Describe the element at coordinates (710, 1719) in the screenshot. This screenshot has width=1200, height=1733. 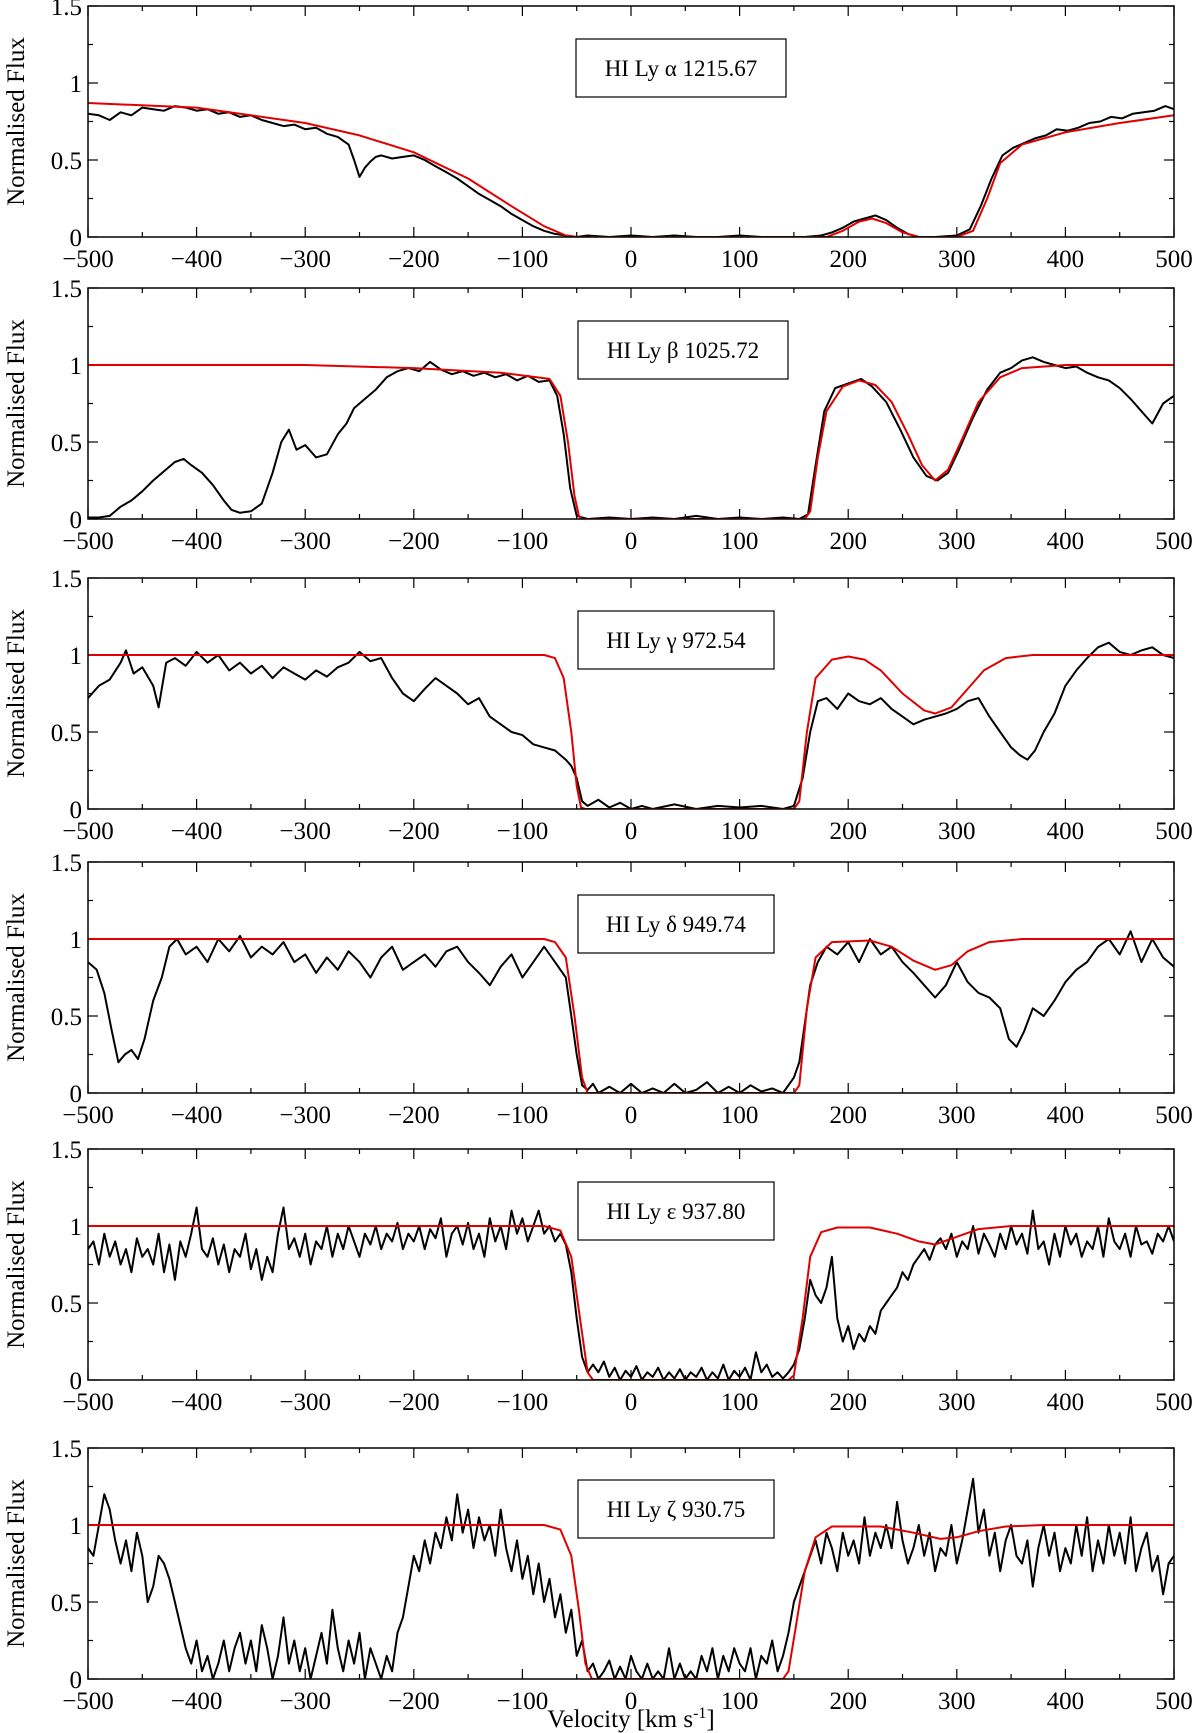
I see `x-axis-label-close: ]` at that location.